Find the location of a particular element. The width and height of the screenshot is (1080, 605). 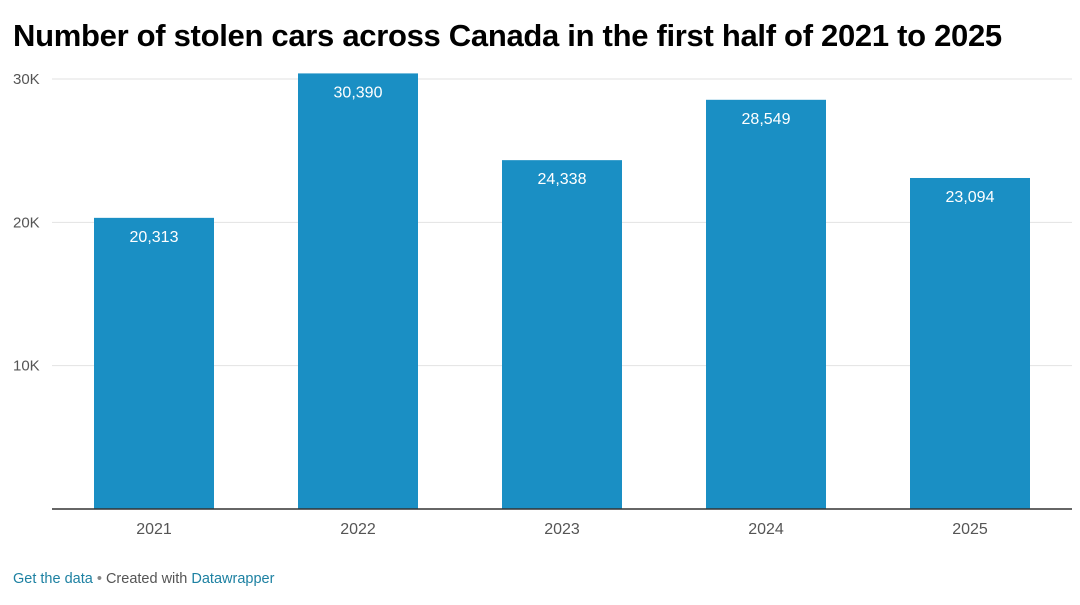

created-with-text: Created with is located at coordinates (146, 579).